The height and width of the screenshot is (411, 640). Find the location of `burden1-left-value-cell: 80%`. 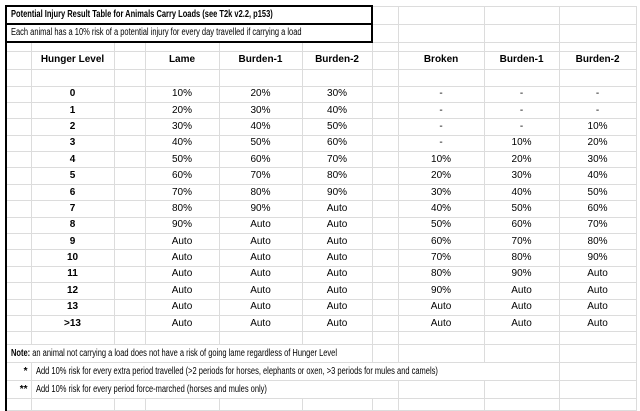

burden1-left-value-cell: 80% is located at coordinates (261, 193).